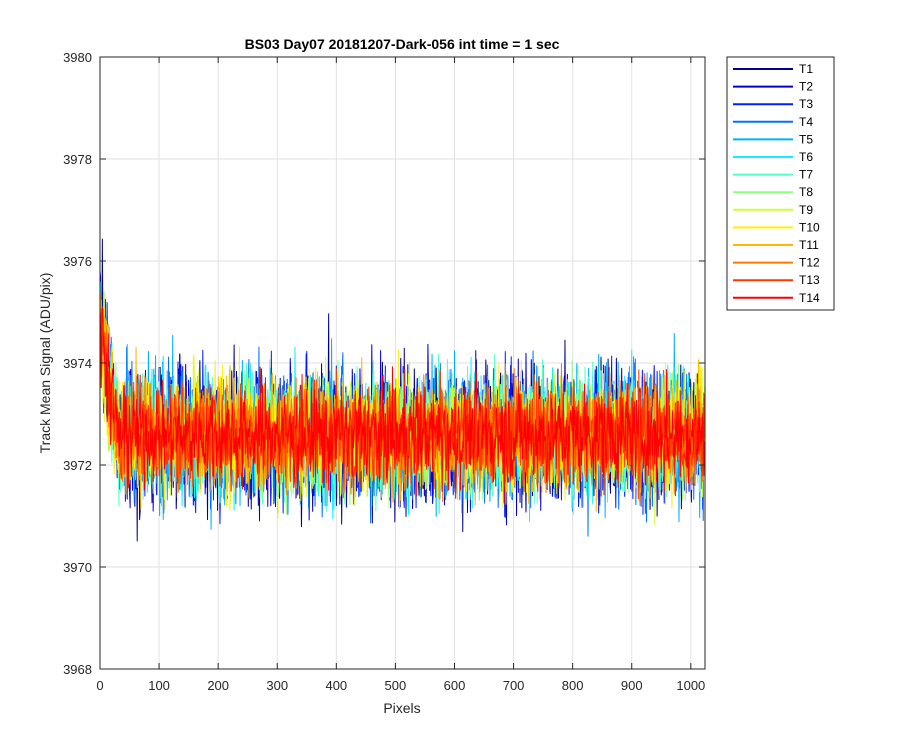 This screenshot has height=750, width=900. Describe the element at coordinates (806, 175) in the screenshot. I see `legend-label-t7: T7` at that location.